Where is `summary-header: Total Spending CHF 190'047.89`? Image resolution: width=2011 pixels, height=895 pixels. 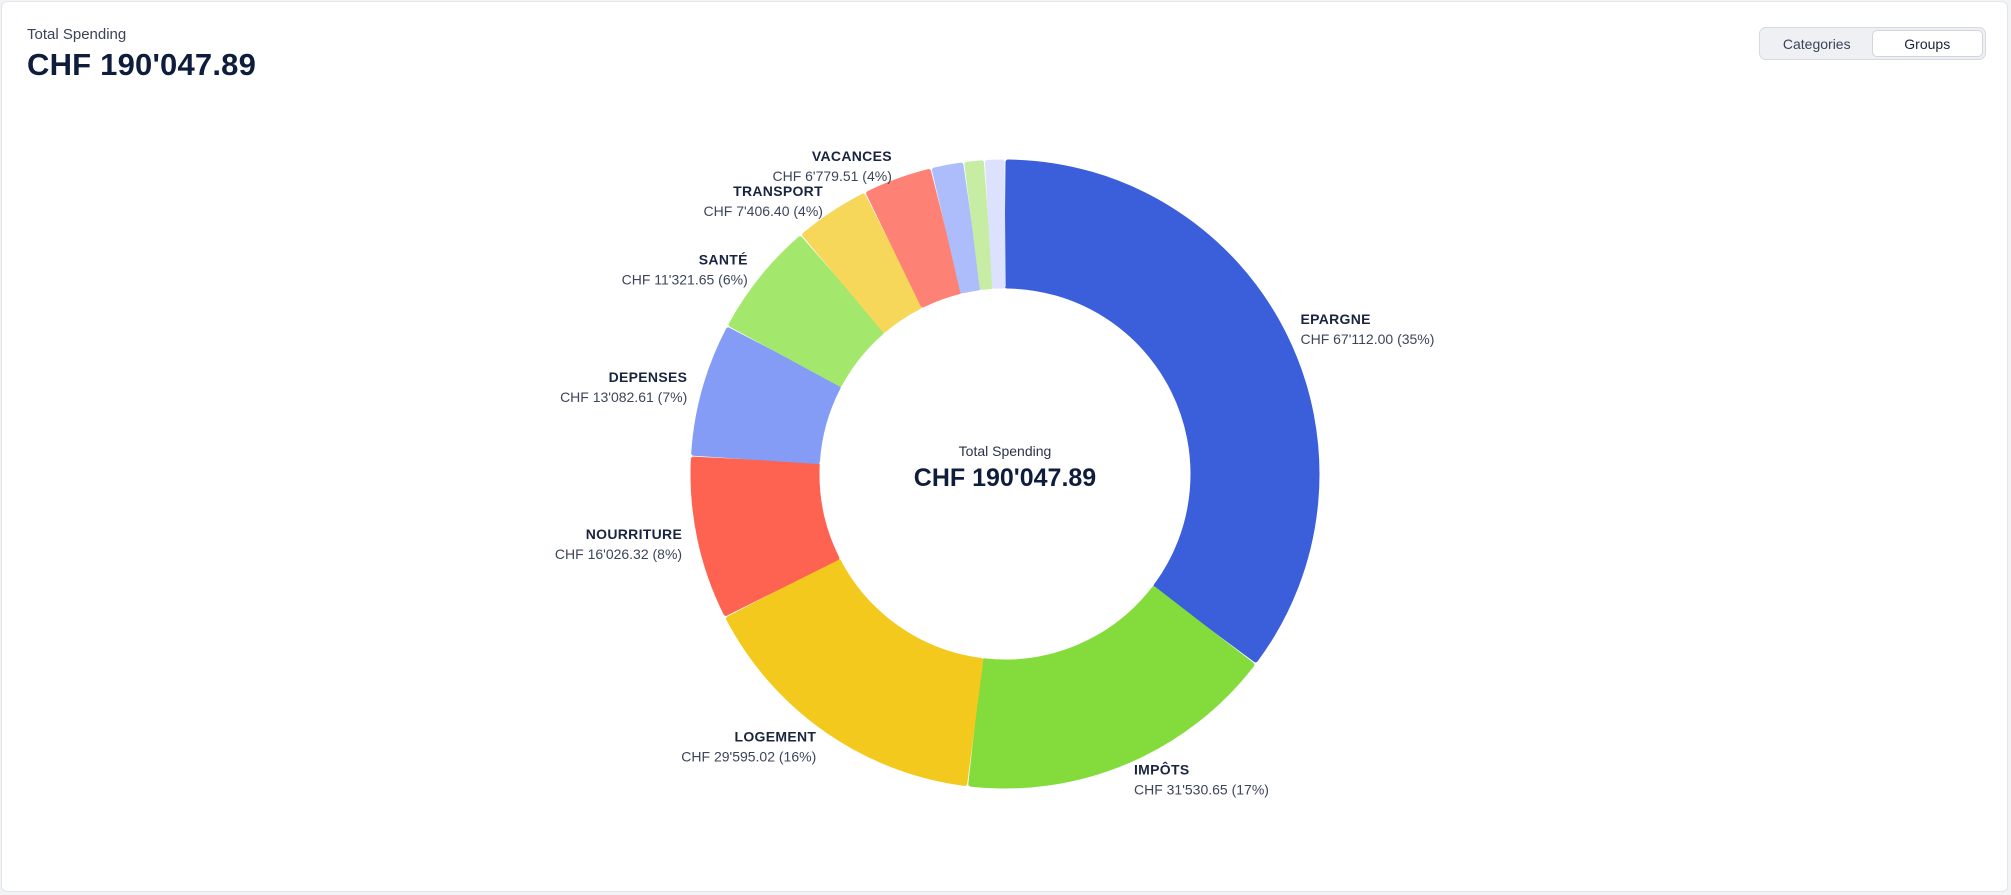 summary-header: Total Spending CHF 190'047.89 is located at coordinates (141, 54).